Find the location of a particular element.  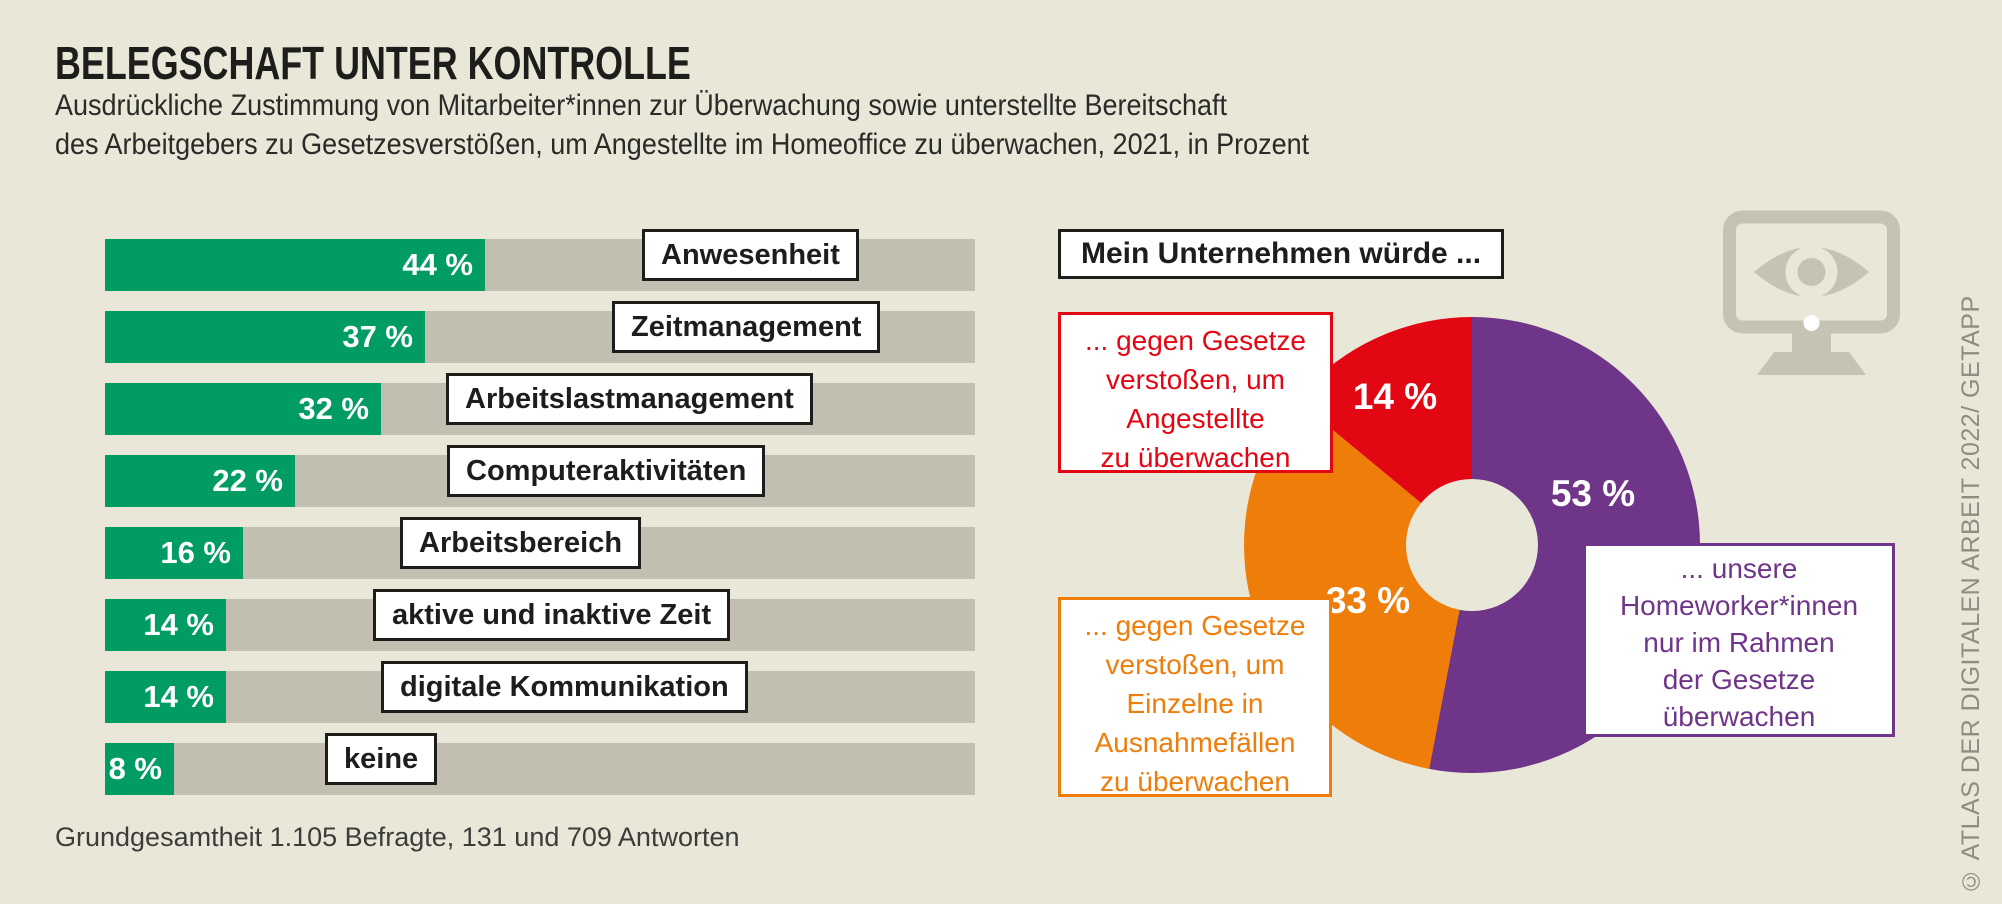

bar-value-label: 22 % is located at coordinates (247, 480).